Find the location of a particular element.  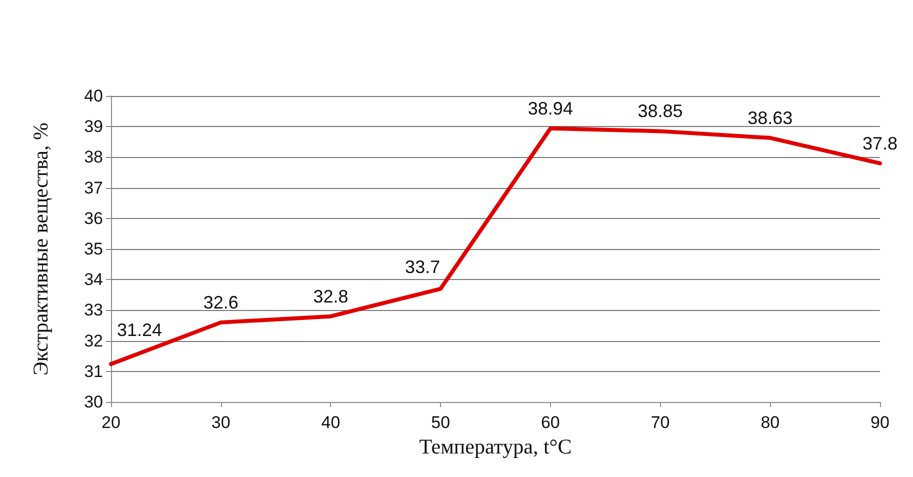

y-tick-label: 37 is located at coordinates (93, 188).